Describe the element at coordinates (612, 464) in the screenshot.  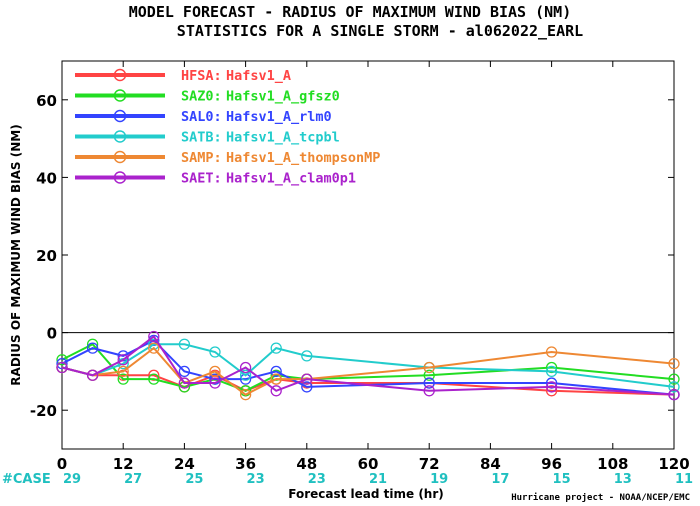
I see `x-tick-label: 108` at that location.